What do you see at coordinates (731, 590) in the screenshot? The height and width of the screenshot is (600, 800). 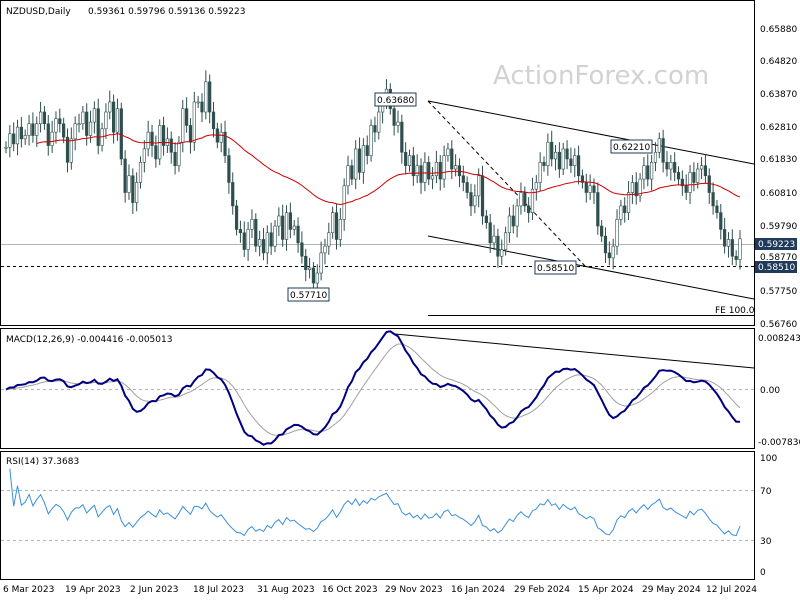 I see `x-tick: 12 Jul 2024` at bounding box center [731, 590].